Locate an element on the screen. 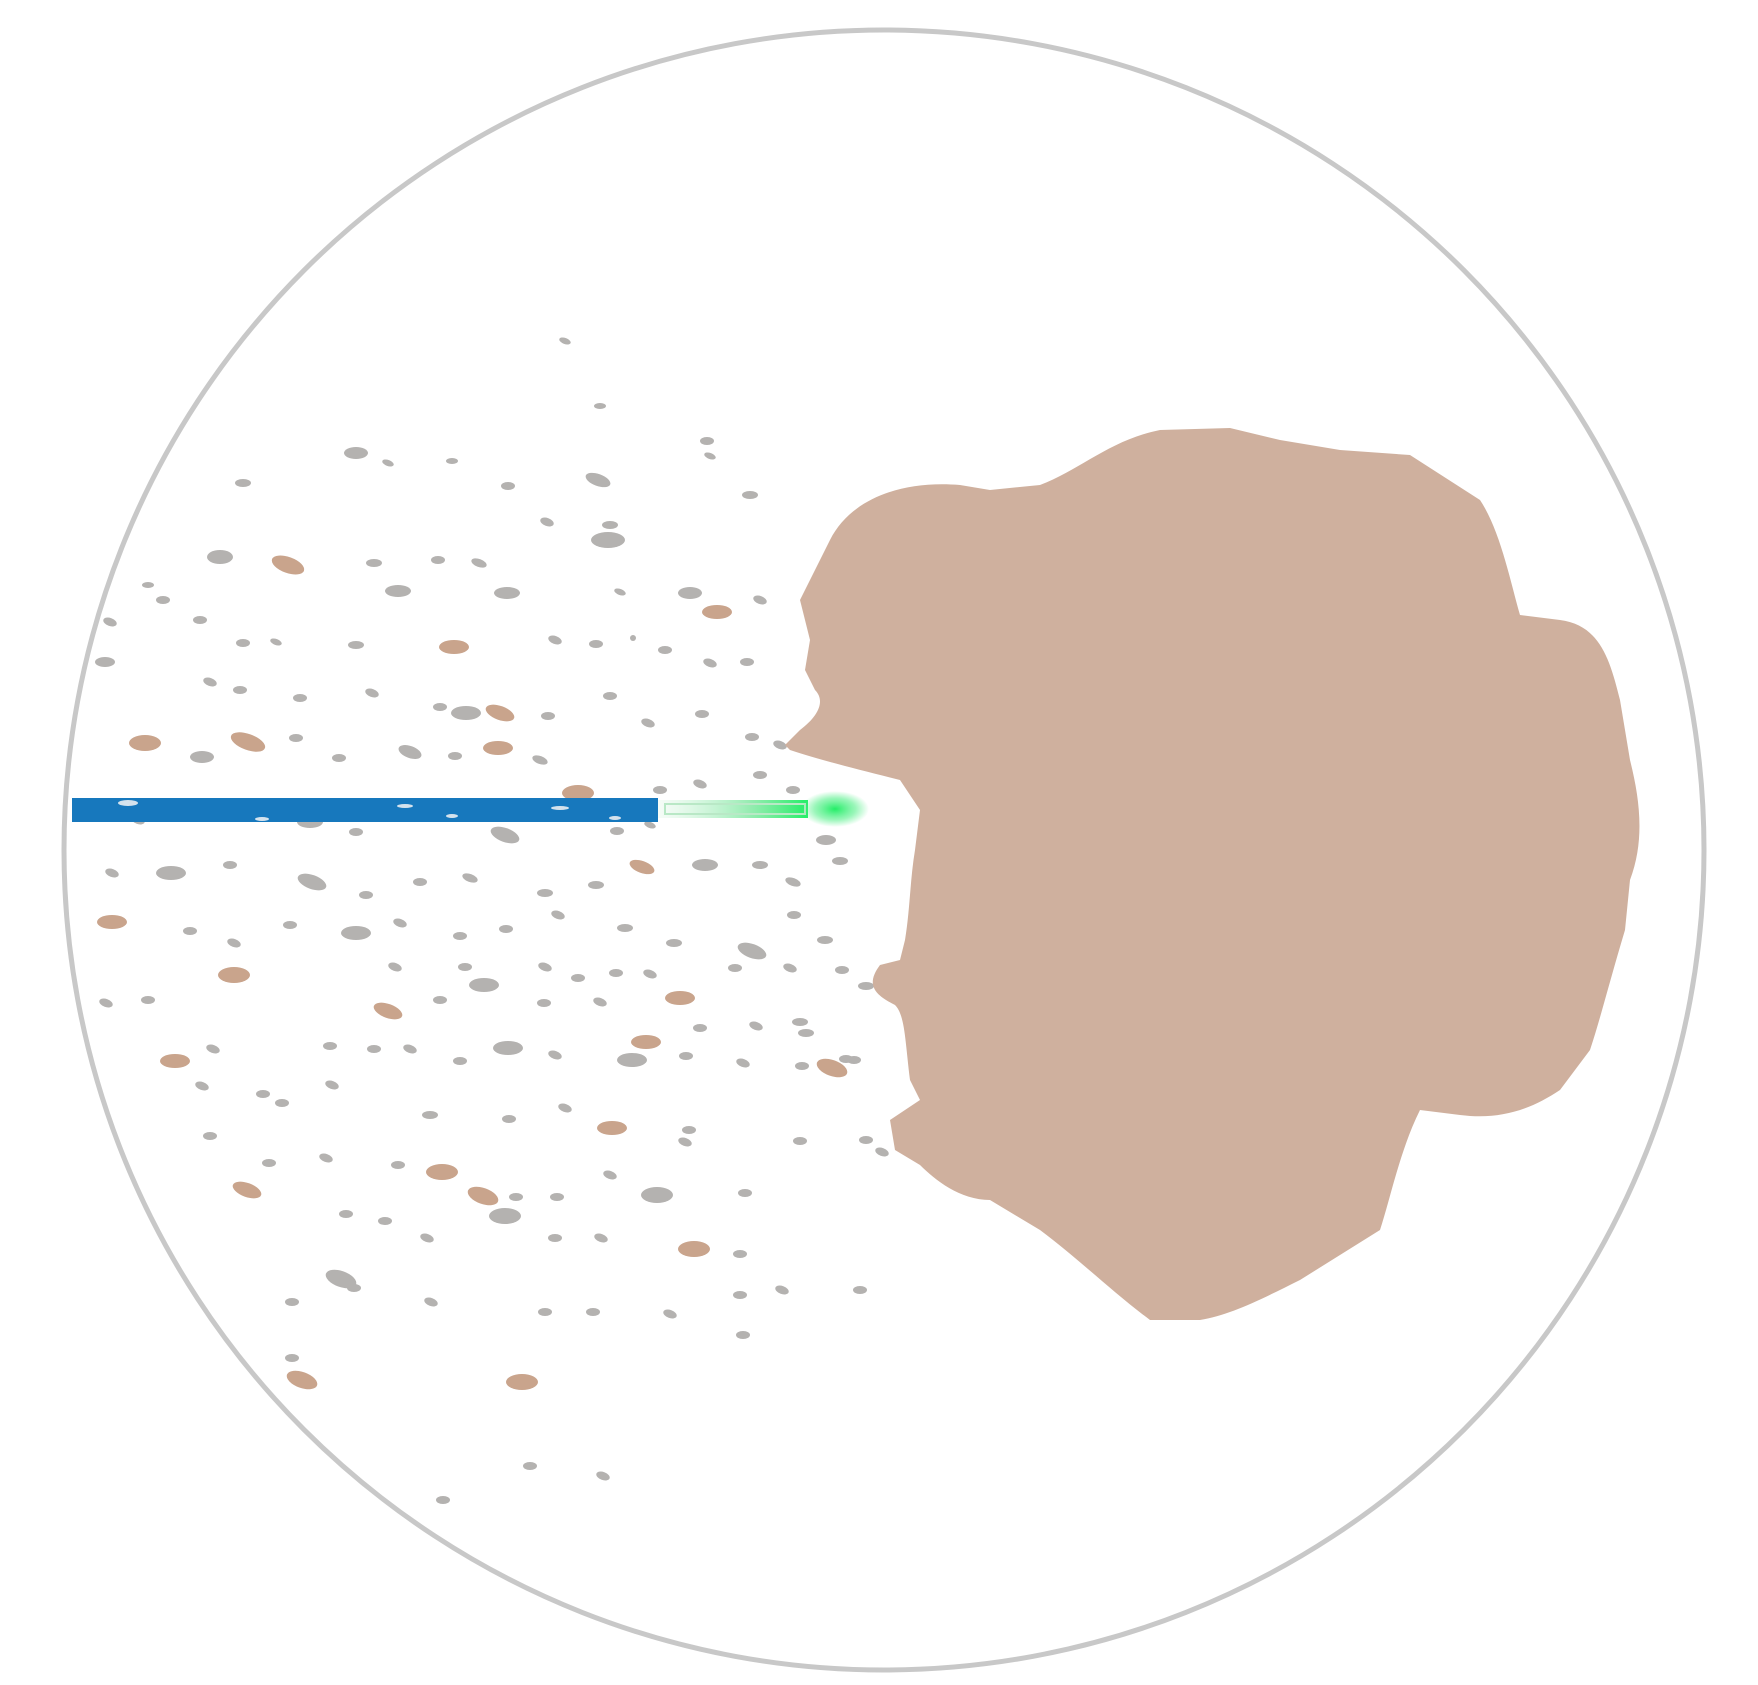 The width and height of the screenshot is (1758, 1685). beam is located at coordinates (733, 809).